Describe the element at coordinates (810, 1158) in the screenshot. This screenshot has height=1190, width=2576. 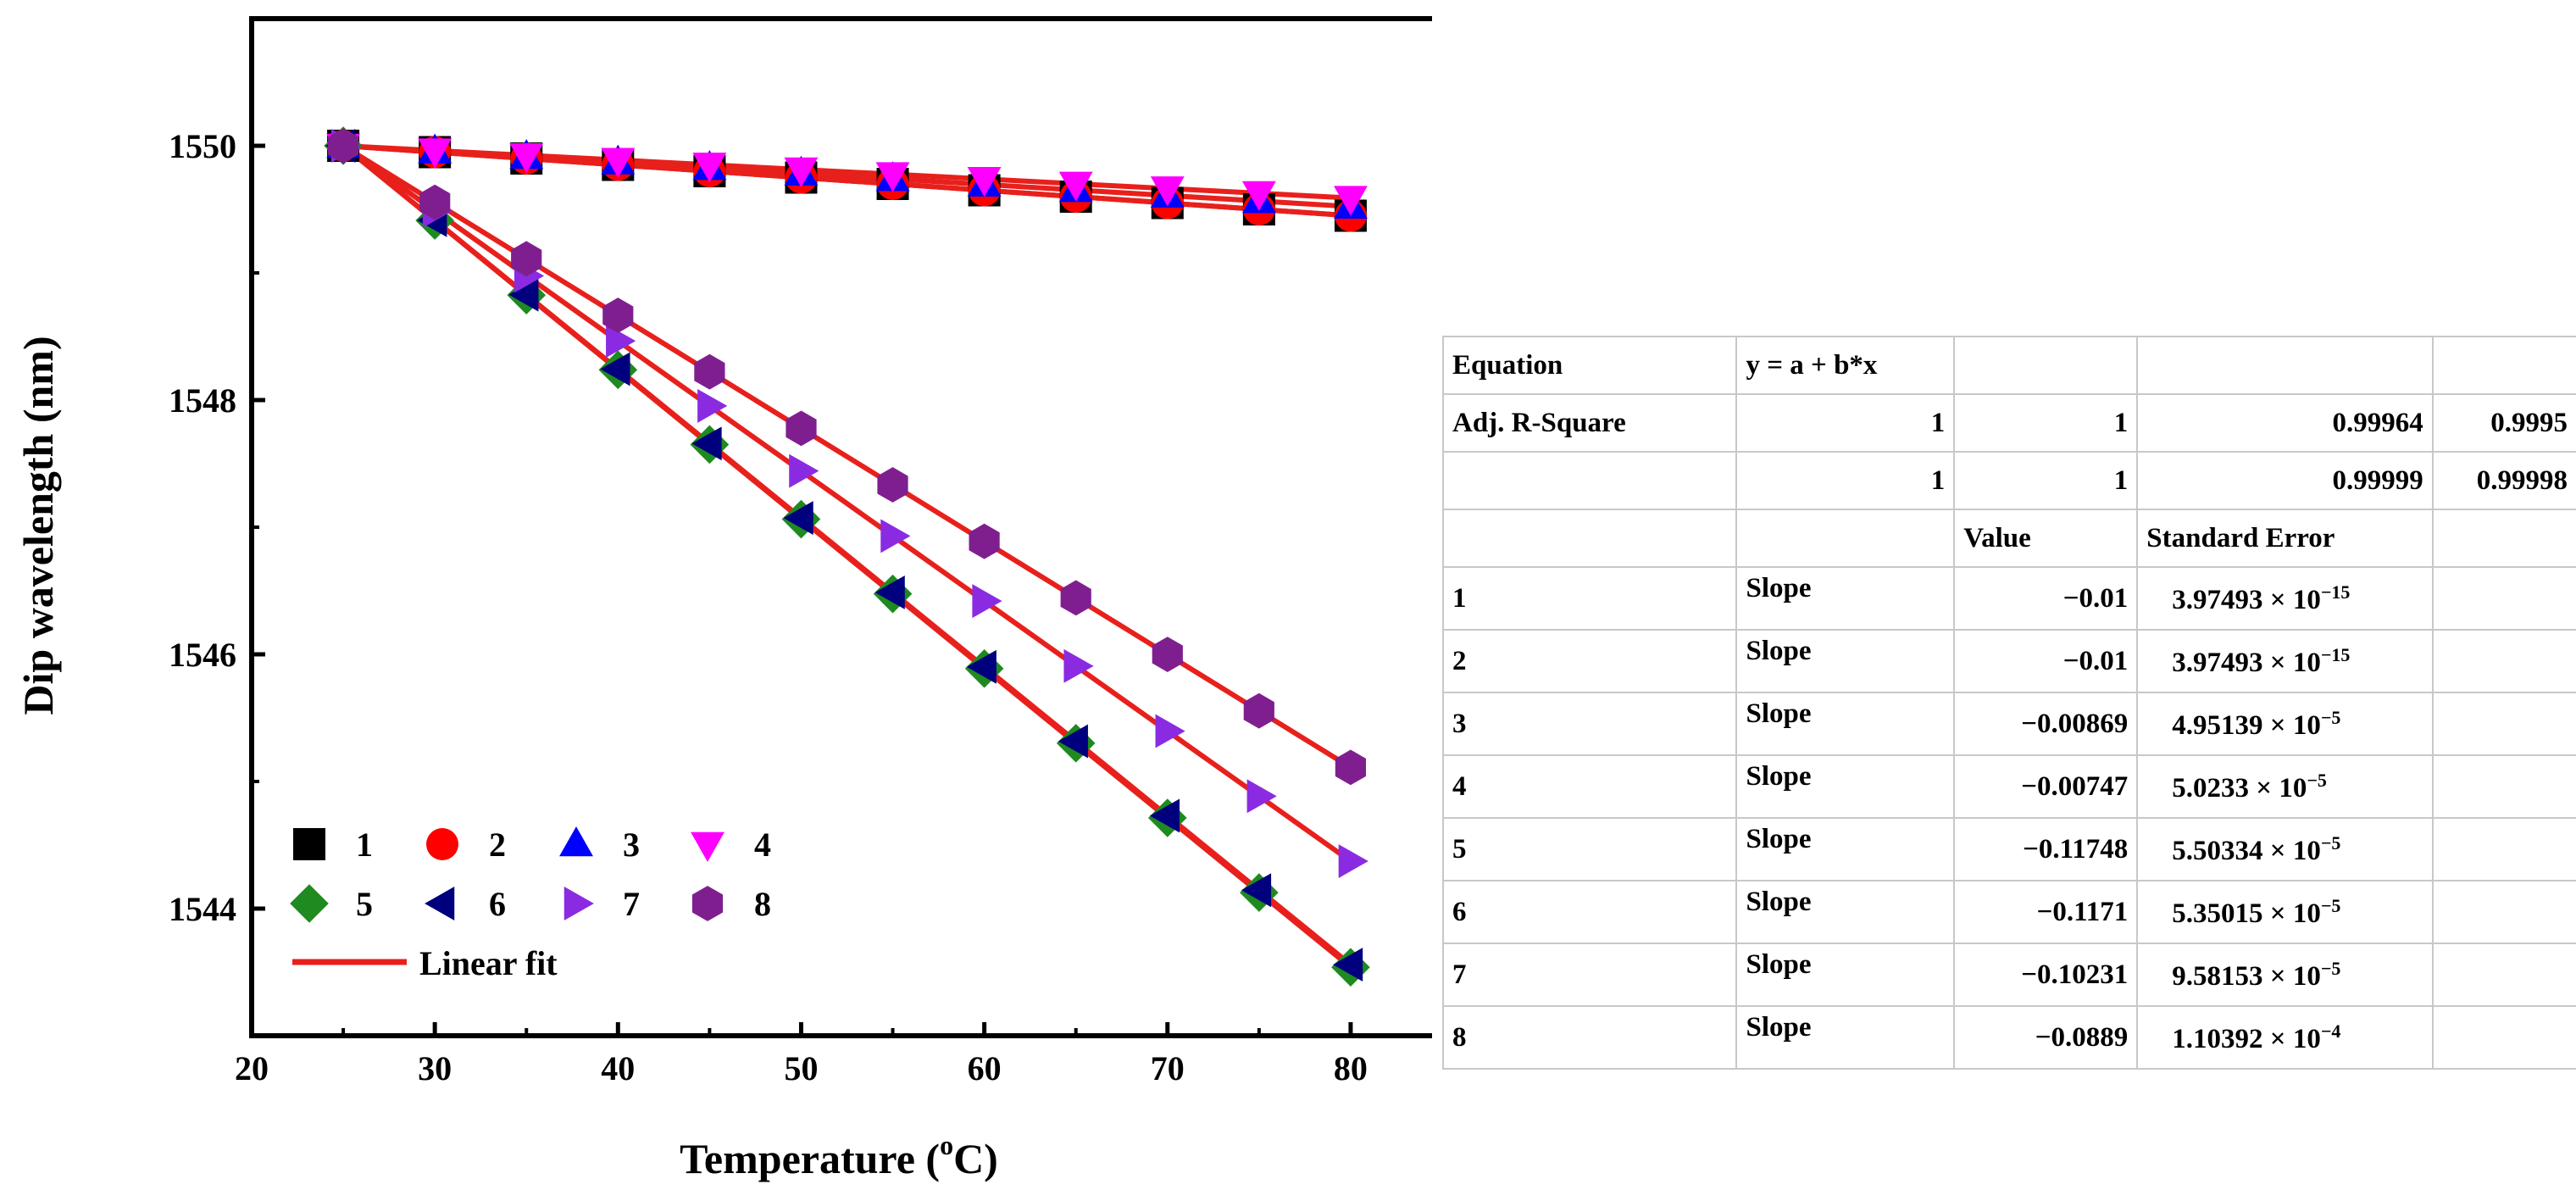
I see `x-axis-label-text: Temperature (` at that location.